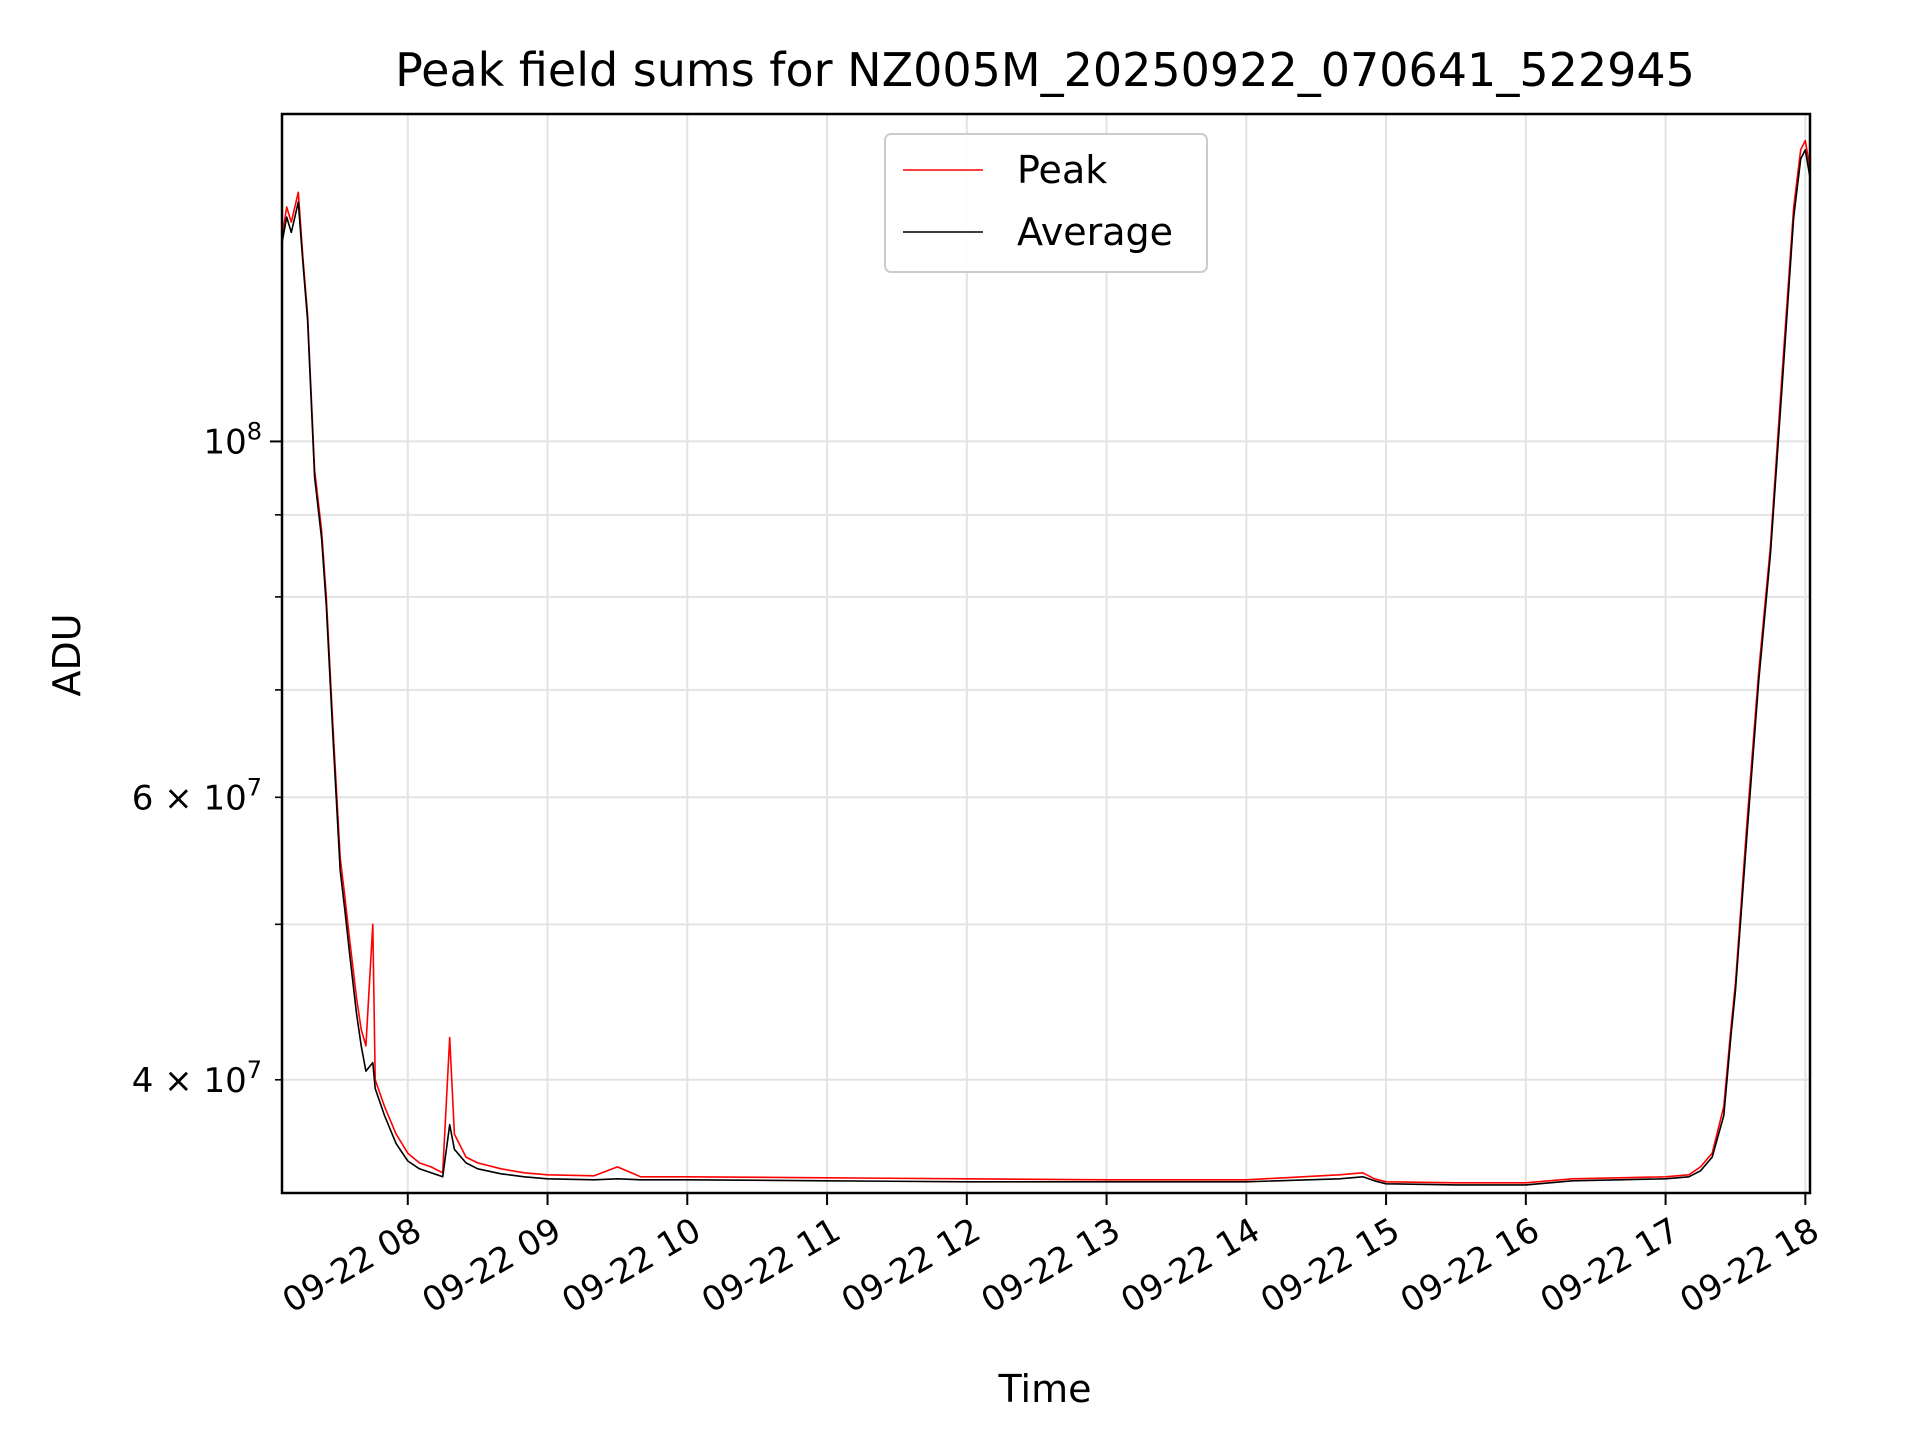  Describe the element at coordinates (197, 1078) in the screenshot. I see `y-tick-label: 4 × 107` at that location.